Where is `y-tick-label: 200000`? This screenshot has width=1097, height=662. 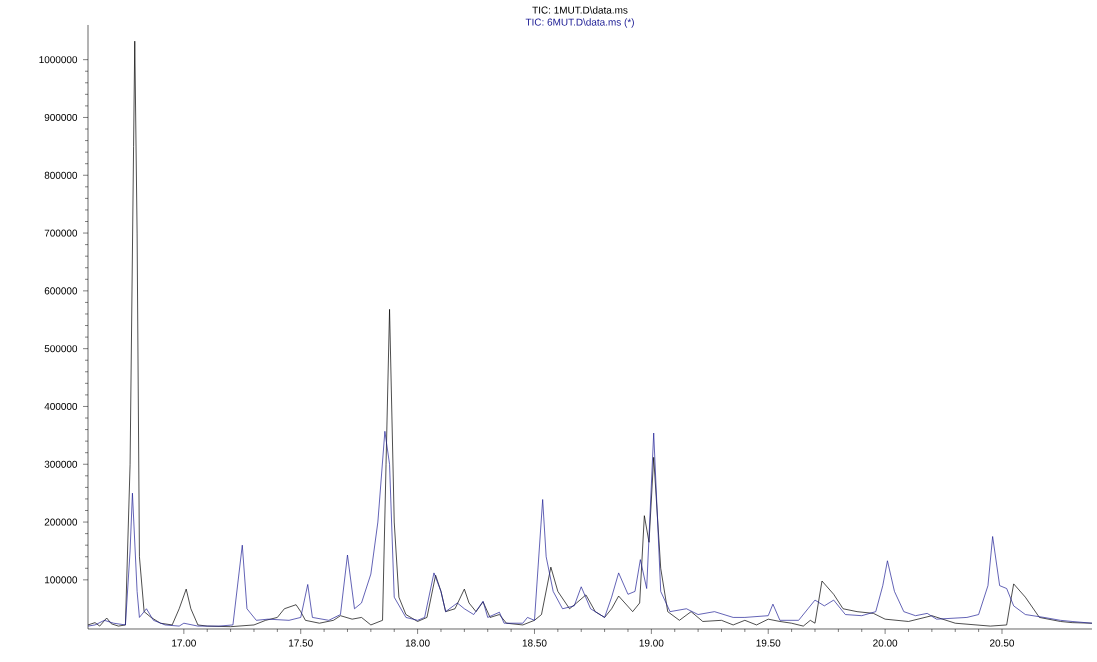
y-tick-label: 200000 is located at coordinates (61, 522).